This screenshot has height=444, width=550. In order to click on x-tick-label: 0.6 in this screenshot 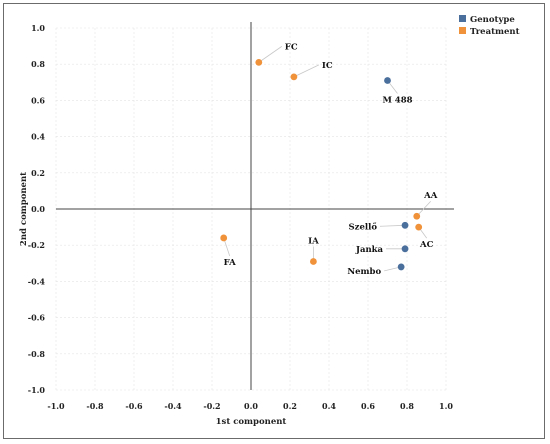, I will do `click(368, 406)`.